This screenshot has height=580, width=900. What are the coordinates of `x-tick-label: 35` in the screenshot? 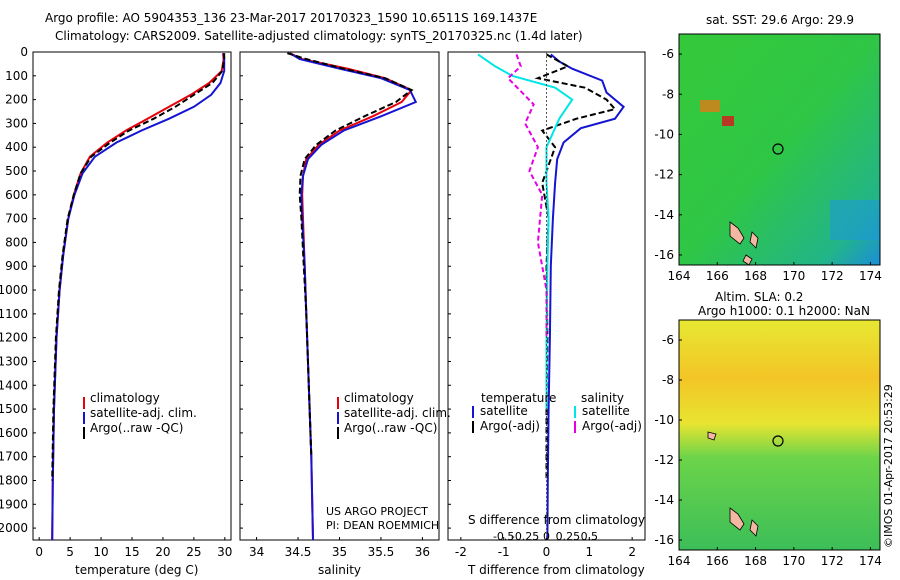 It's located at (339, 552).